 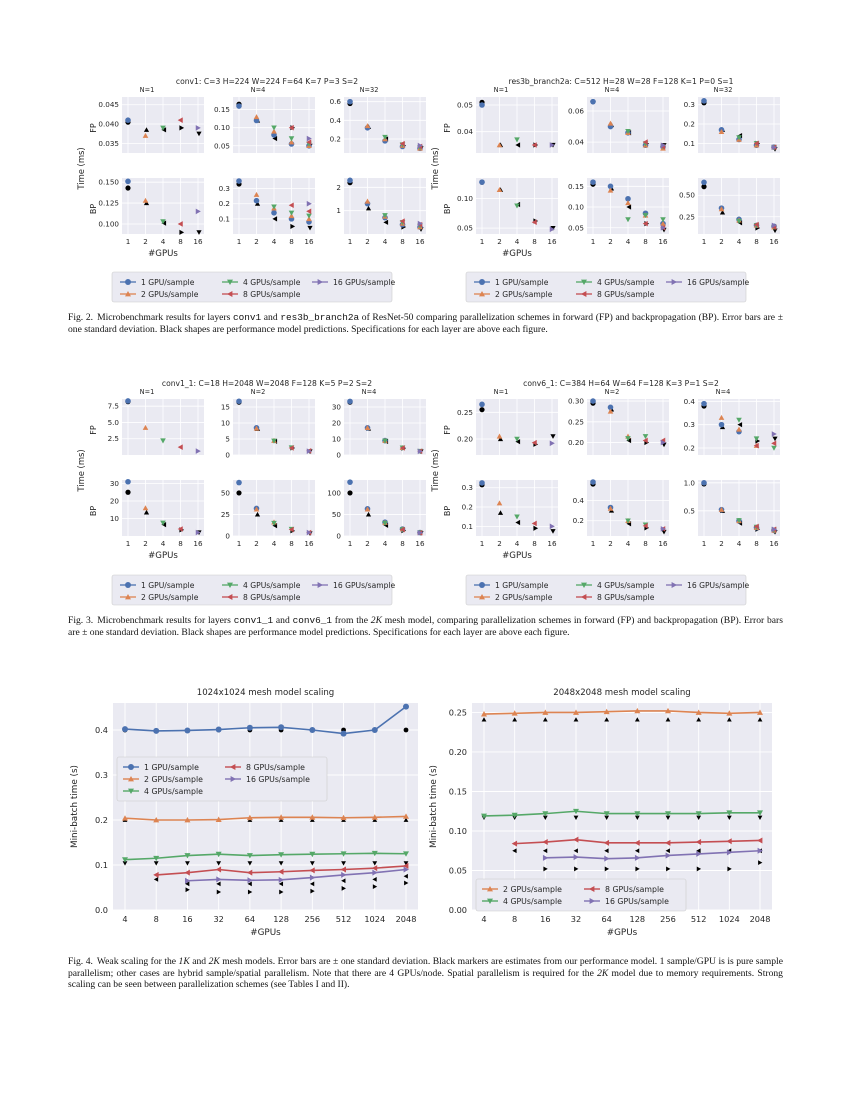 What do you see at coordinates (225, 514) in the screenshot?
I see `y-tick-label: 25` at bounding box center [225, 514].